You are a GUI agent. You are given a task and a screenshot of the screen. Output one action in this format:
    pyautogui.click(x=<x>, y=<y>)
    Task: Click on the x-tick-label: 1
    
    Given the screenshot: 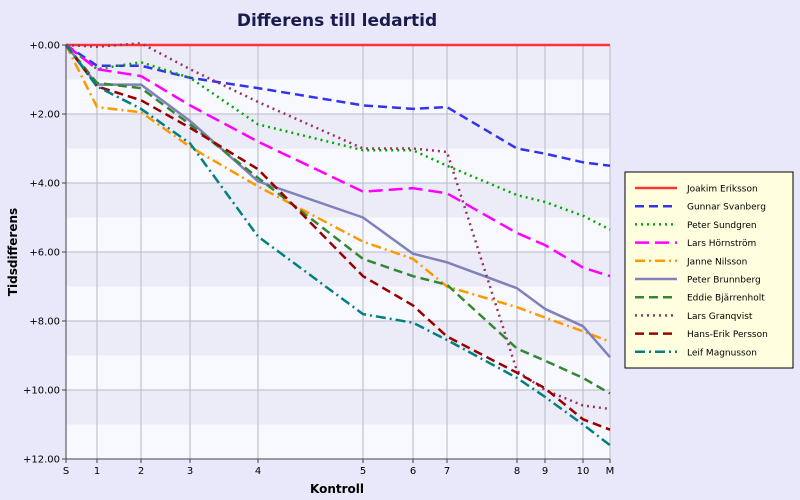 What is the action you would take?
    pyautogui.click(x=97, y=471)
    